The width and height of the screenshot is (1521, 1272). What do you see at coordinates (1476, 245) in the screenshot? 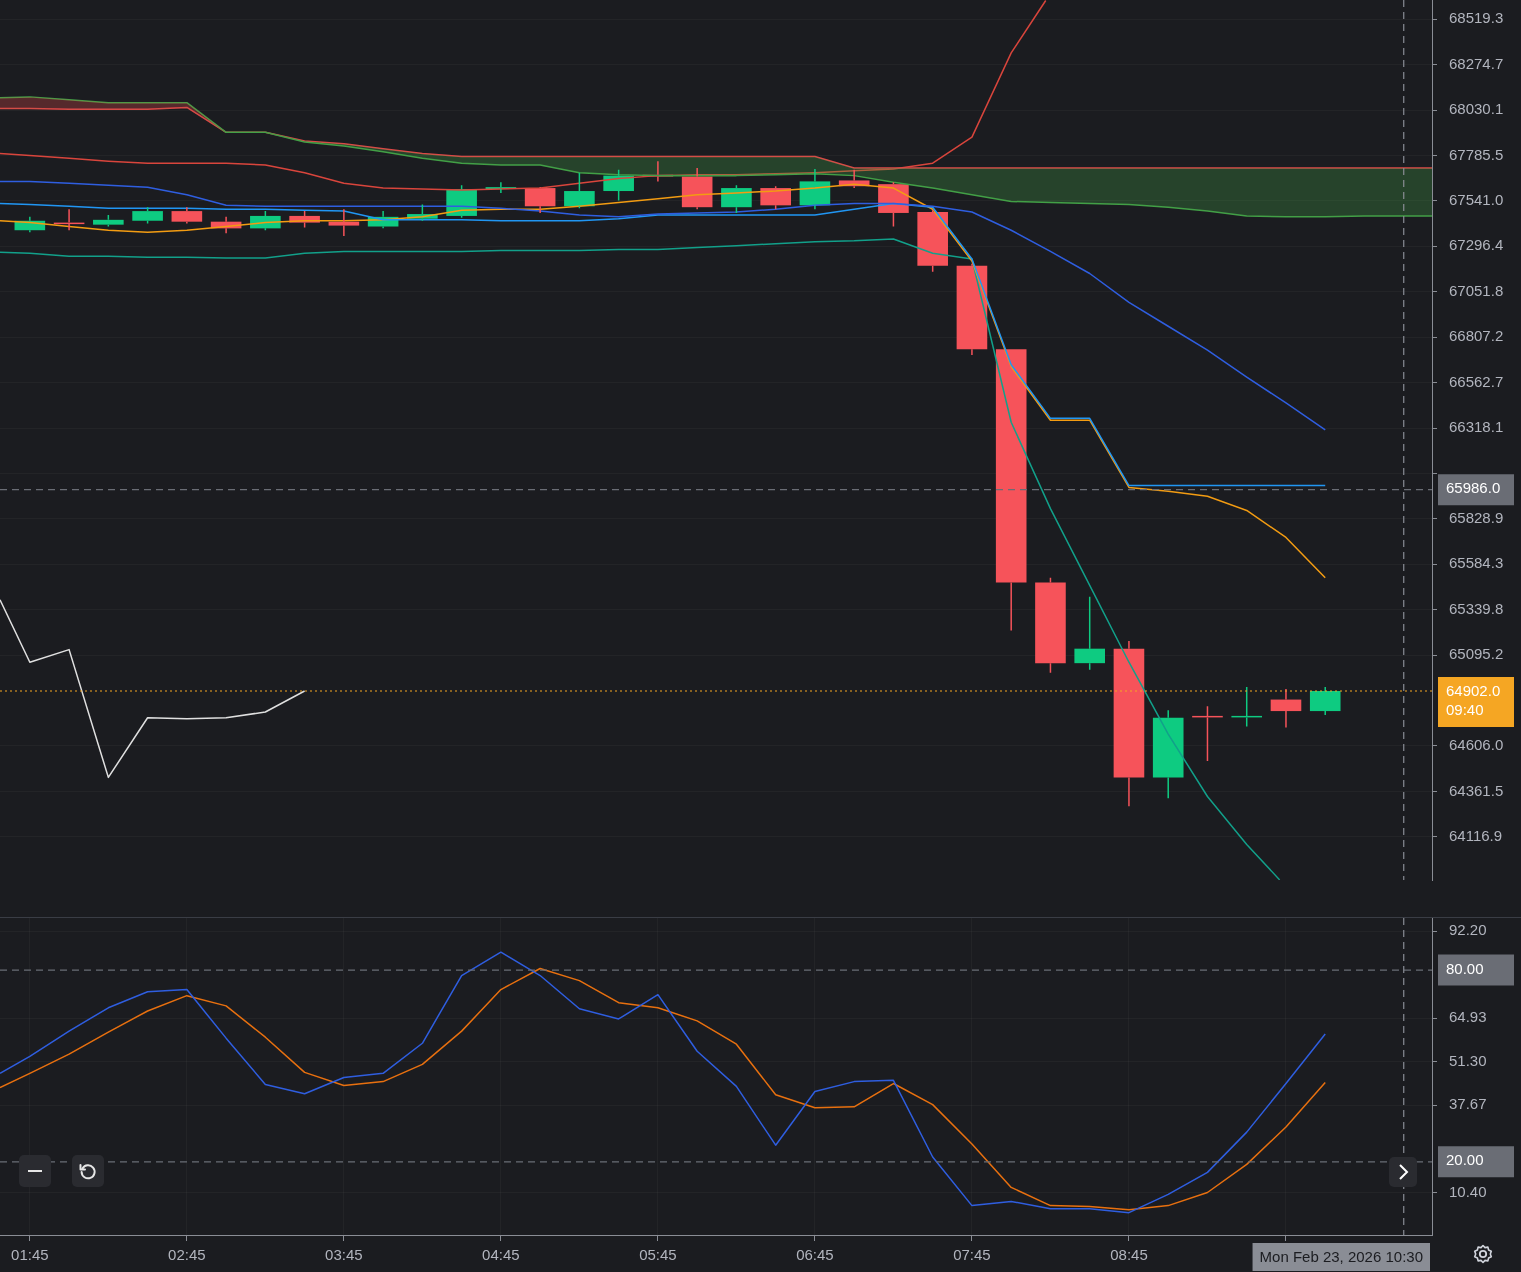
I see `y-tick-label: 67296.4` at bounding box center [1476, 245].